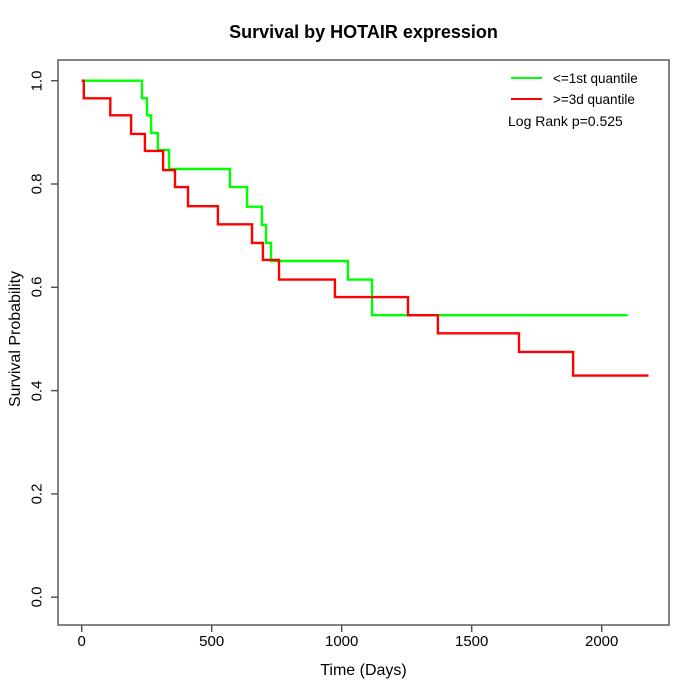 This screenshot has height=700, width=700. Describe the element at coordinates (526, 78) in the screenshot. I see `legend-line-green-icon` at that location.